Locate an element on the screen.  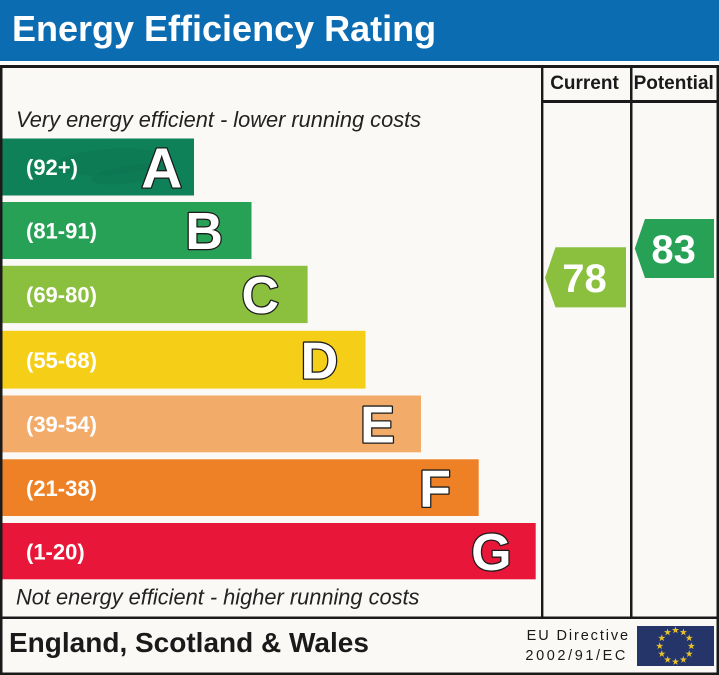
svg-text: England, Scotland & Wales is located at coordinates (189, 642).